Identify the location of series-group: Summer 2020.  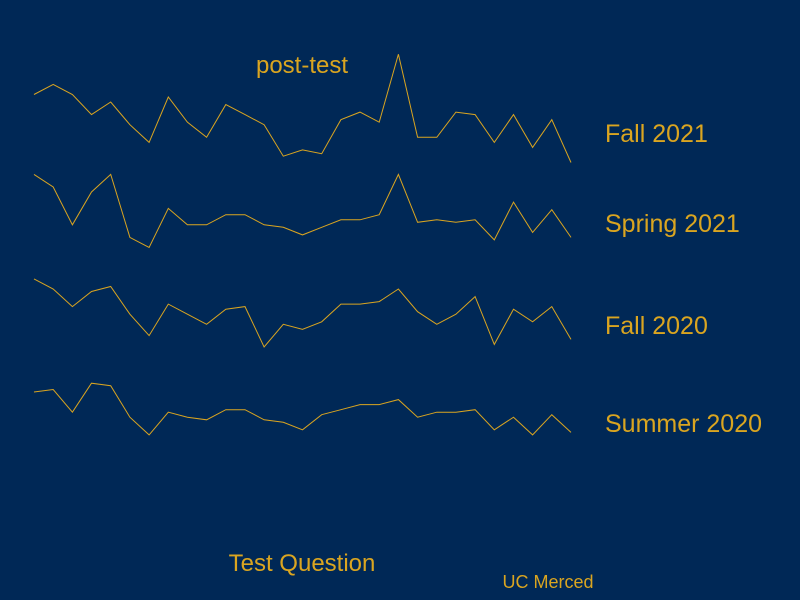
(397, 410).